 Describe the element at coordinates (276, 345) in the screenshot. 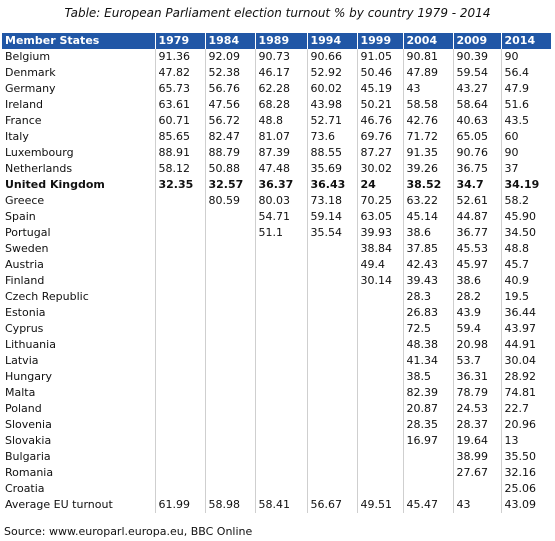

I see `table-row: Lithuania 48.38 20.98 44.91` at that location.